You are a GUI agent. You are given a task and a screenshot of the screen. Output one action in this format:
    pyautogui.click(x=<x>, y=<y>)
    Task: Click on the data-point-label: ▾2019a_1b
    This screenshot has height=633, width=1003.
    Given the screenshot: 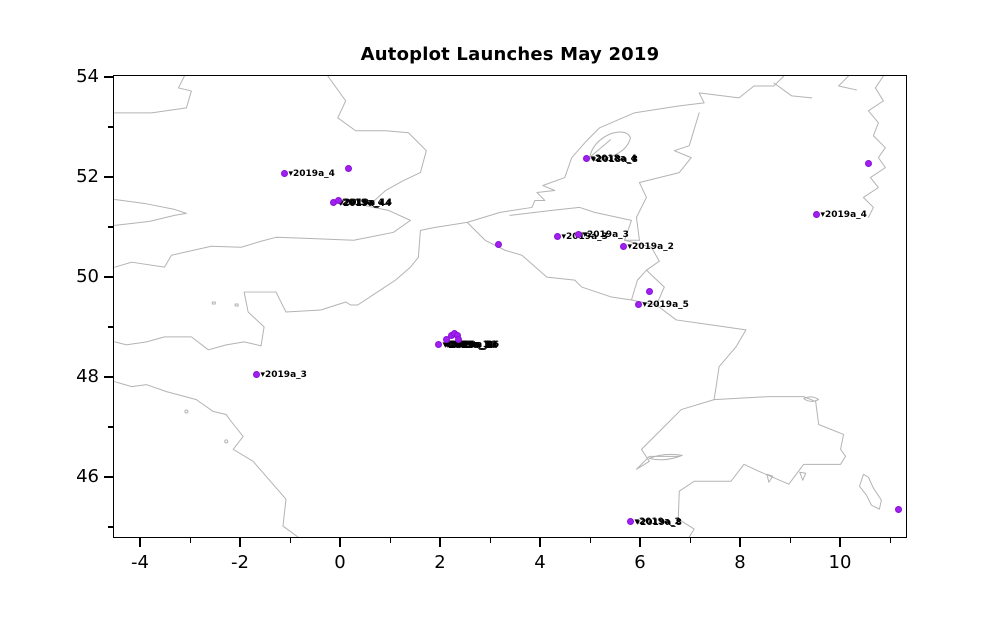 What is the action you would take?
    pyautogui.click(x=470, y=346)
    